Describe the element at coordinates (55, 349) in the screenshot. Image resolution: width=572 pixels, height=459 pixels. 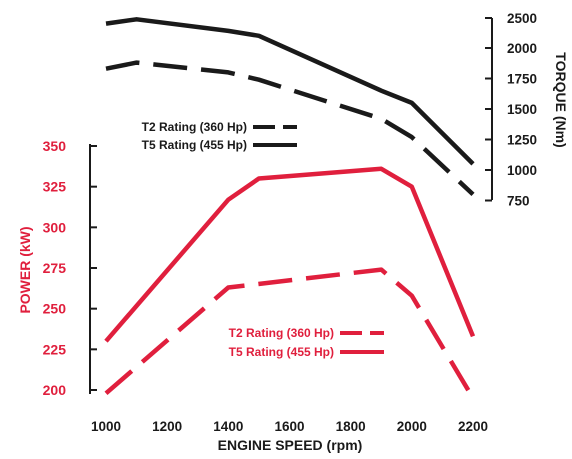
I see `power-tick-label: 225` at that location.